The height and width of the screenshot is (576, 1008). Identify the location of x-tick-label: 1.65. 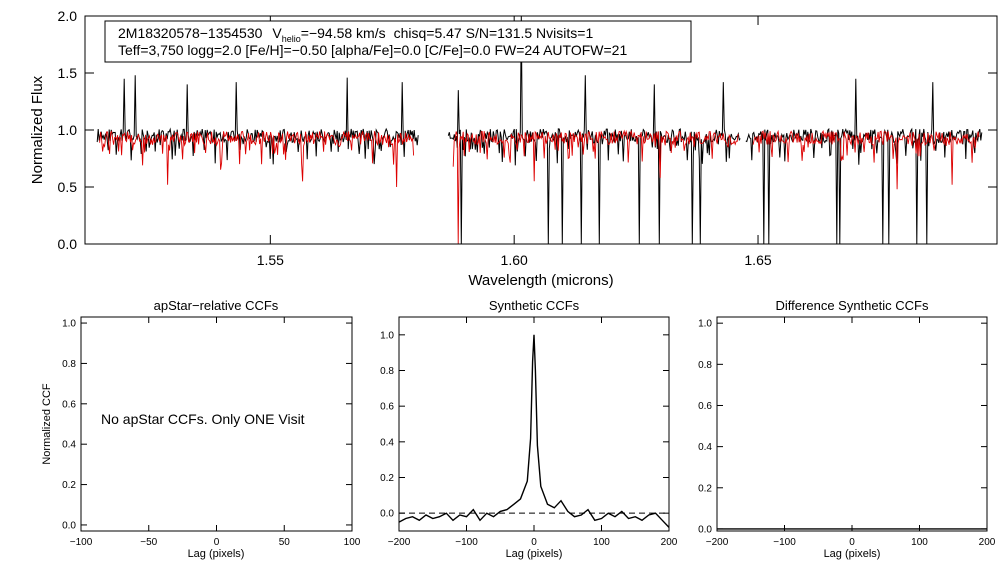
(757, 260).